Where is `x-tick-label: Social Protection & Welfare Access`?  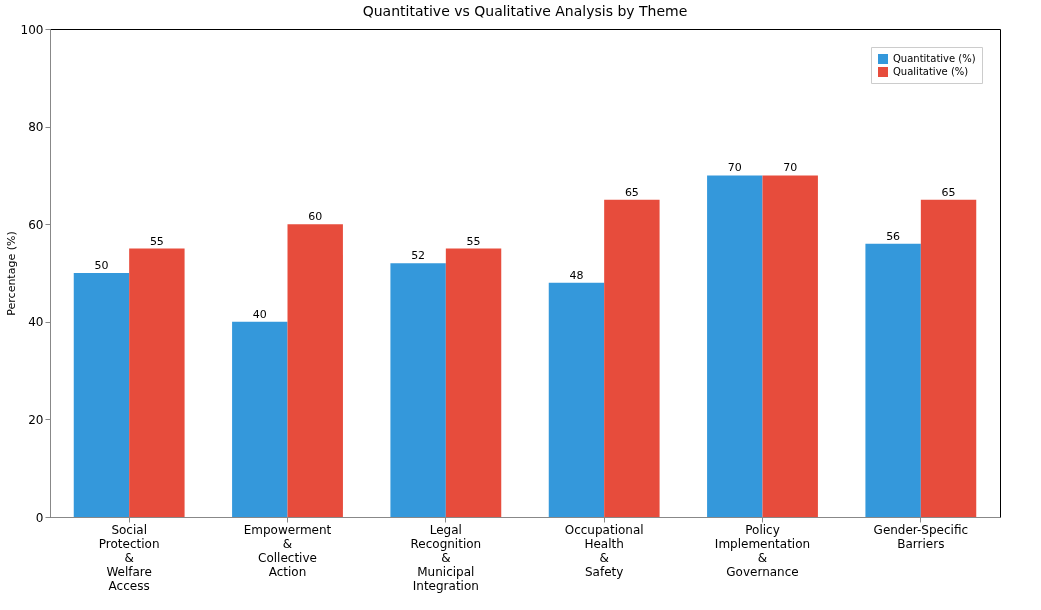 x-tick-label: Social Protection & Welfare Access is located at coordinates (129, 557).